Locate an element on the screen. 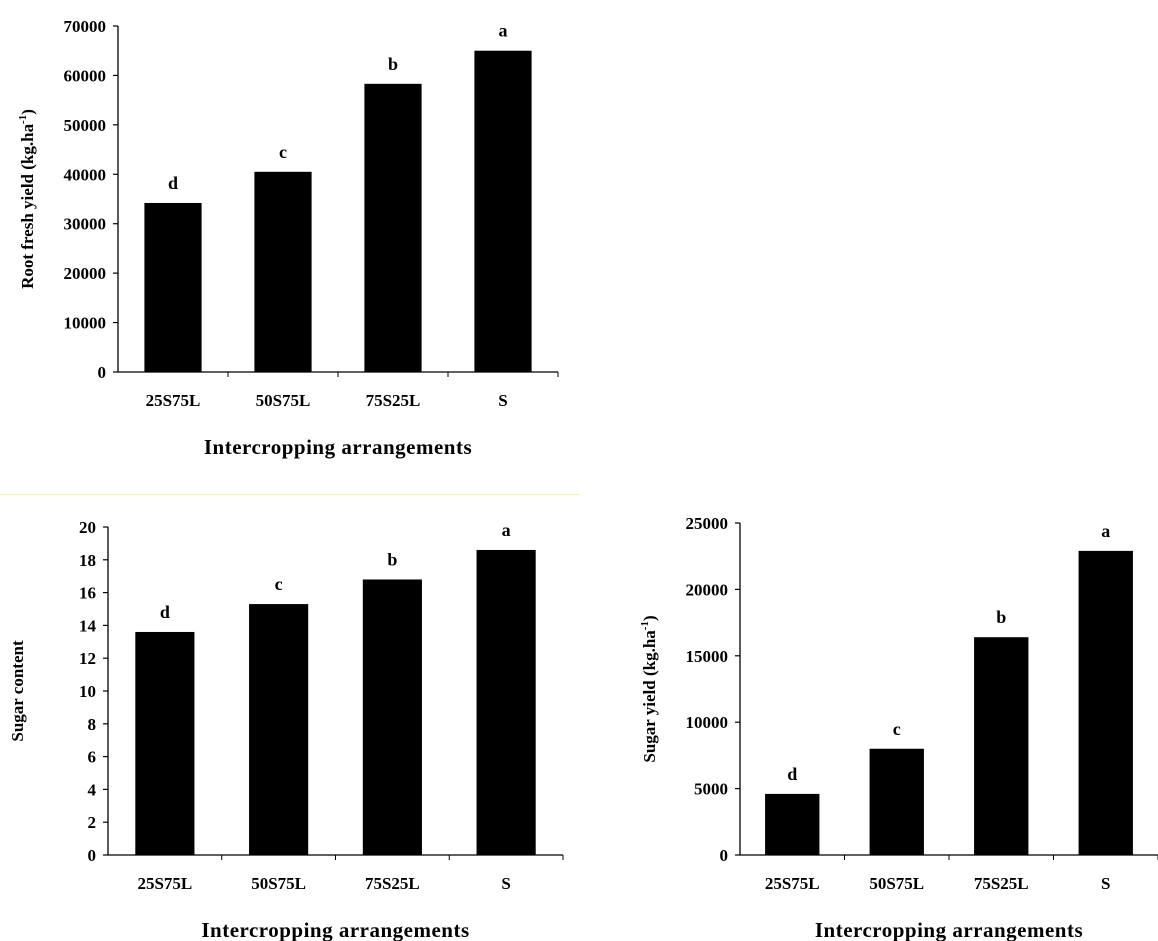 This screenshot has height=941, width=1158. y-tick-label: 12 is located at coordinates (87, 658).